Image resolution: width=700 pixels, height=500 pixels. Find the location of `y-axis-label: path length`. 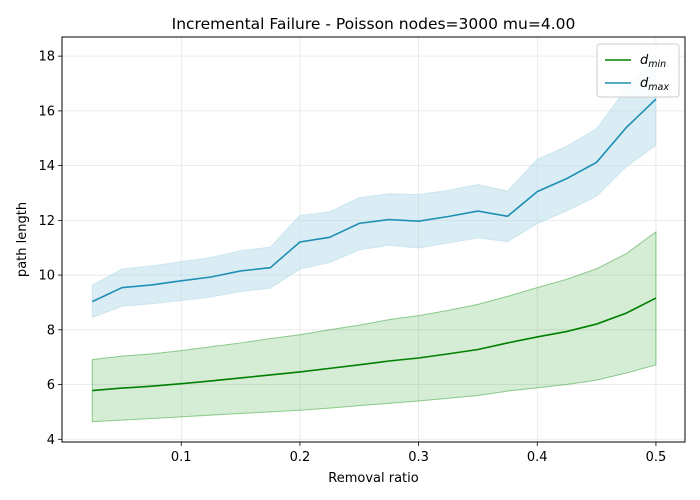

y-axis-label: path length is located at coordinates (22, 239).